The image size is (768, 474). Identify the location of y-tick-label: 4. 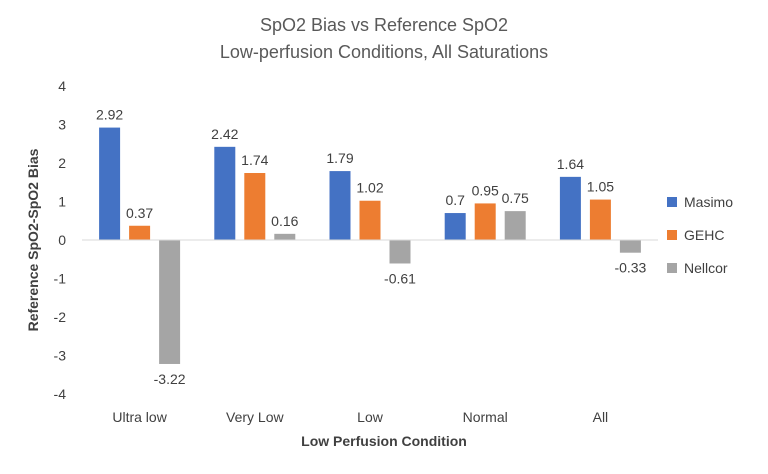
(62, 86).